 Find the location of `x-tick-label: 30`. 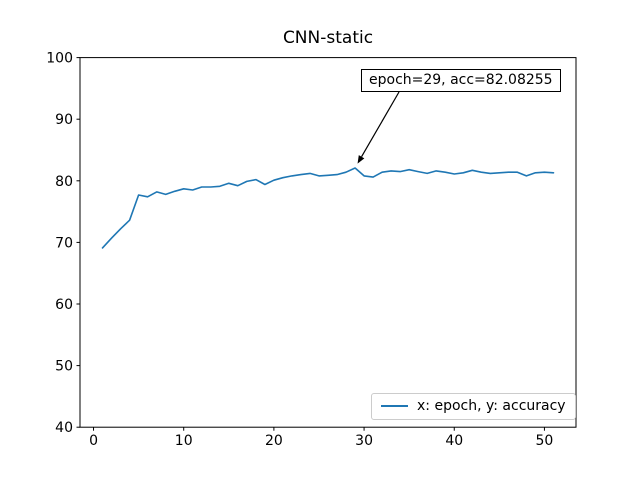

x-tick-label: 30 is located at coordinates (364, 441).